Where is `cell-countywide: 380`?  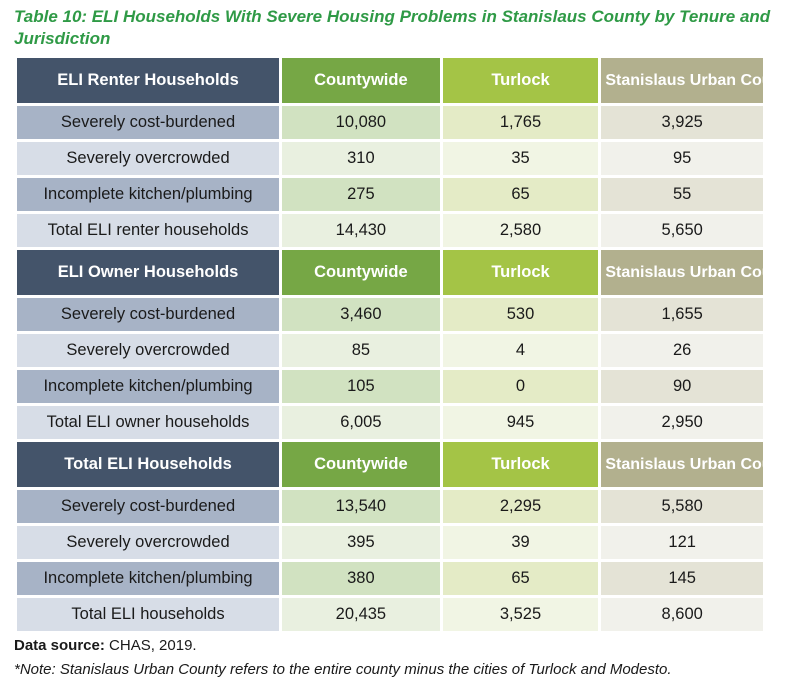
cell-countywide: 380 is located at coordinates (361, 578).